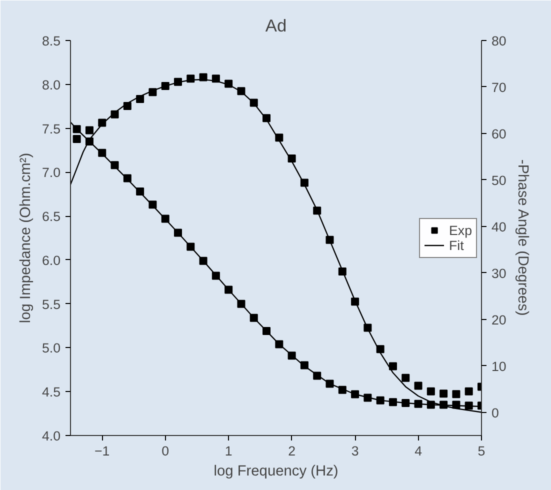 This screenshot has height=490, width=551. Describe the element at coordinates (166, 451) in the screenshot. I see `x-tick-label: 0` at that location.